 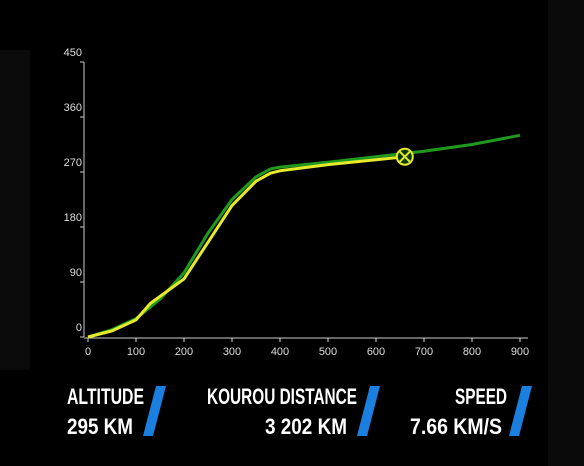 What do you see at coordinates (136, 352) in the screenshot?
I see `x-tick-label: 100` at bounding box center [136, 352].